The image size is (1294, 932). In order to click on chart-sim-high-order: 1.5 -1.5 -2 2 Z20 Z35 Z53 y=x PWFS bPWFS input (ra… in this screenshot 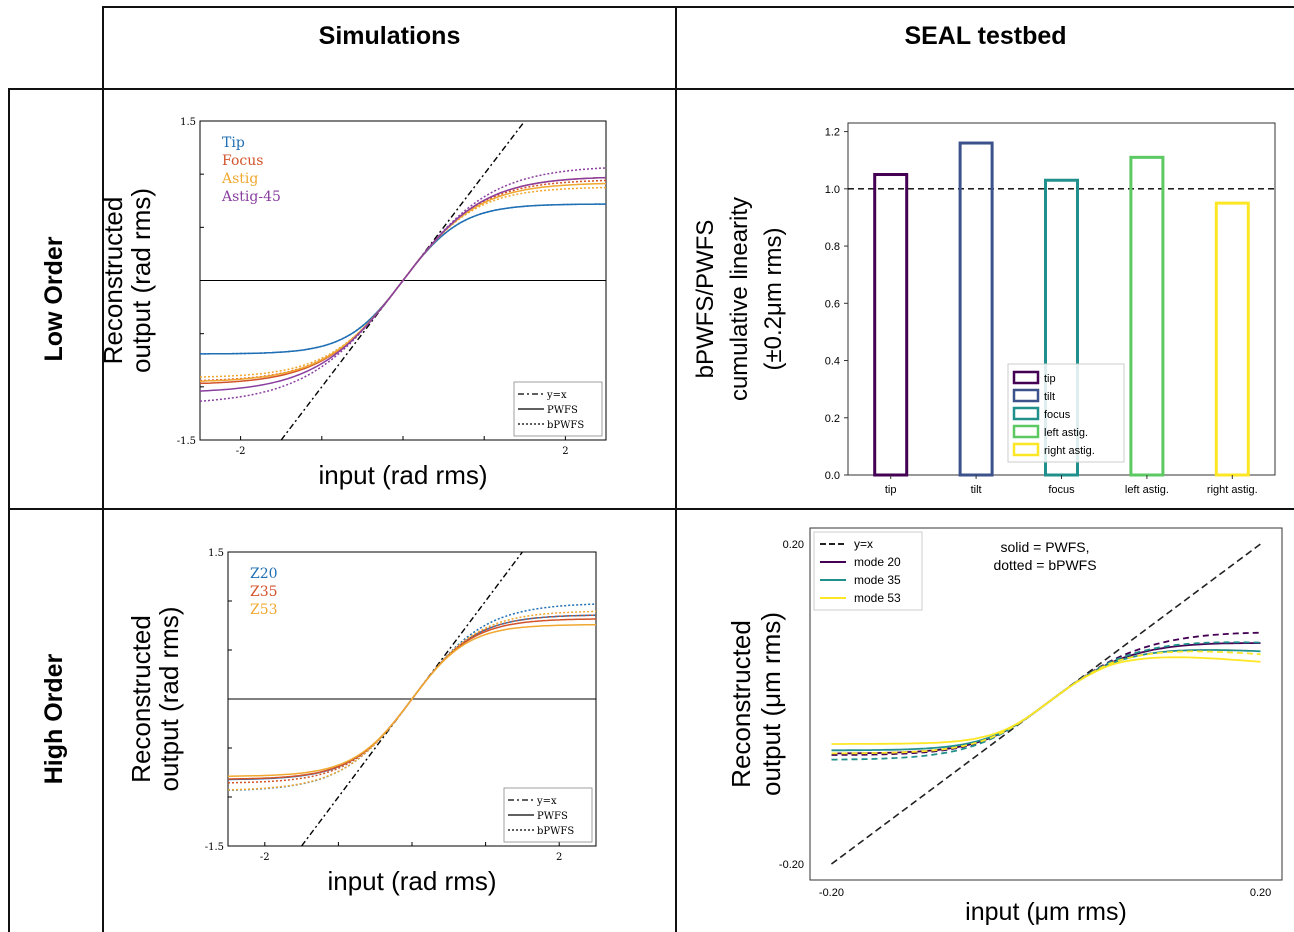, I will do `click(361, 722)`.